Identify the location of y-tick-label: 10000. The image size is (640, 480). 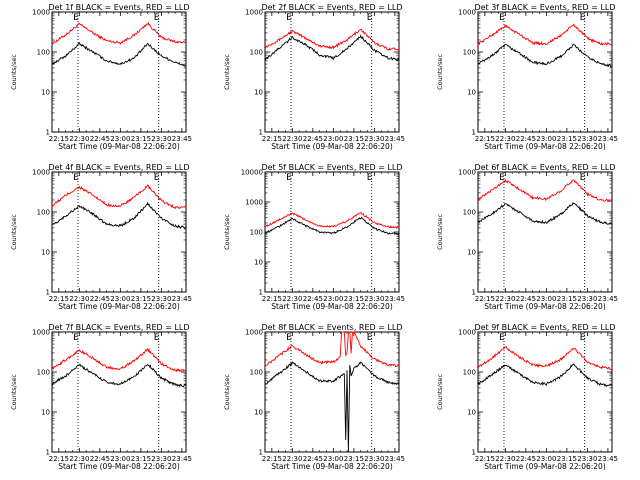
(252, 173).